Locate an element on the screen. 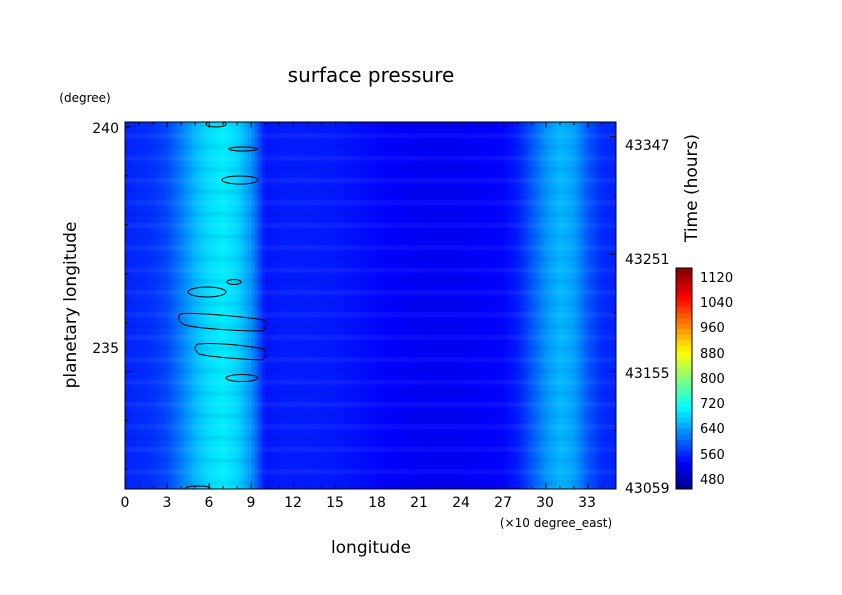 This screenshot has width=842, height=595. right-tick-label: 43155 is located at coordinates (647, 374).